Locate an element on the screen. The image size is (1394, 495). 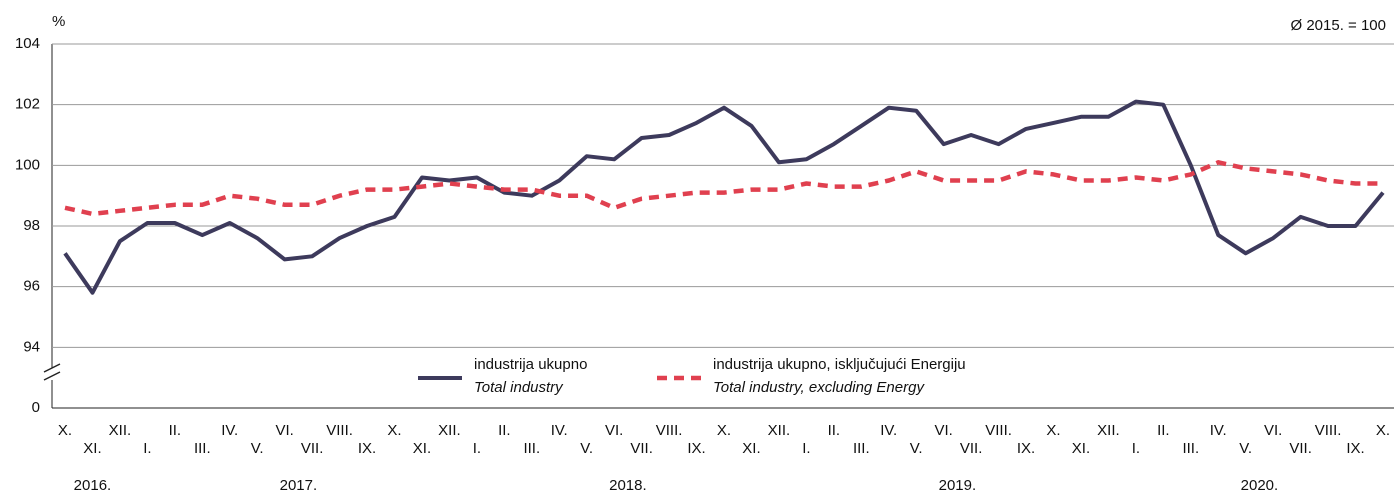
unit-label: % is located at coordinates (58, 21).